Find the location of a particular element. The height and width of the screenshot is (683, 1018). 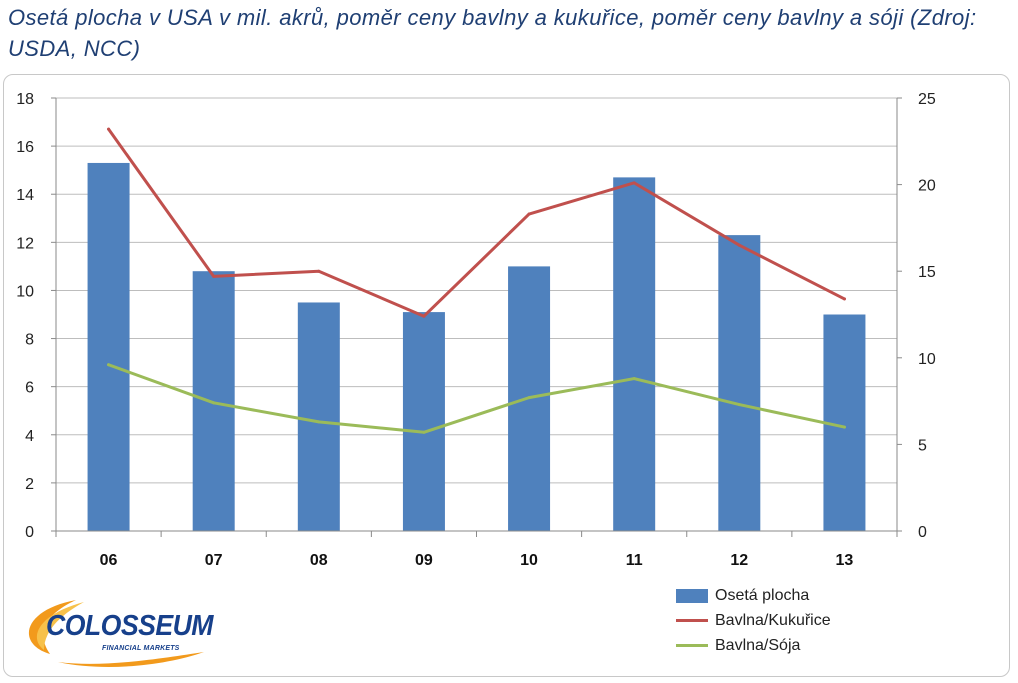

left-axis-tick-label: 14 is located at coordinates (25, 195).